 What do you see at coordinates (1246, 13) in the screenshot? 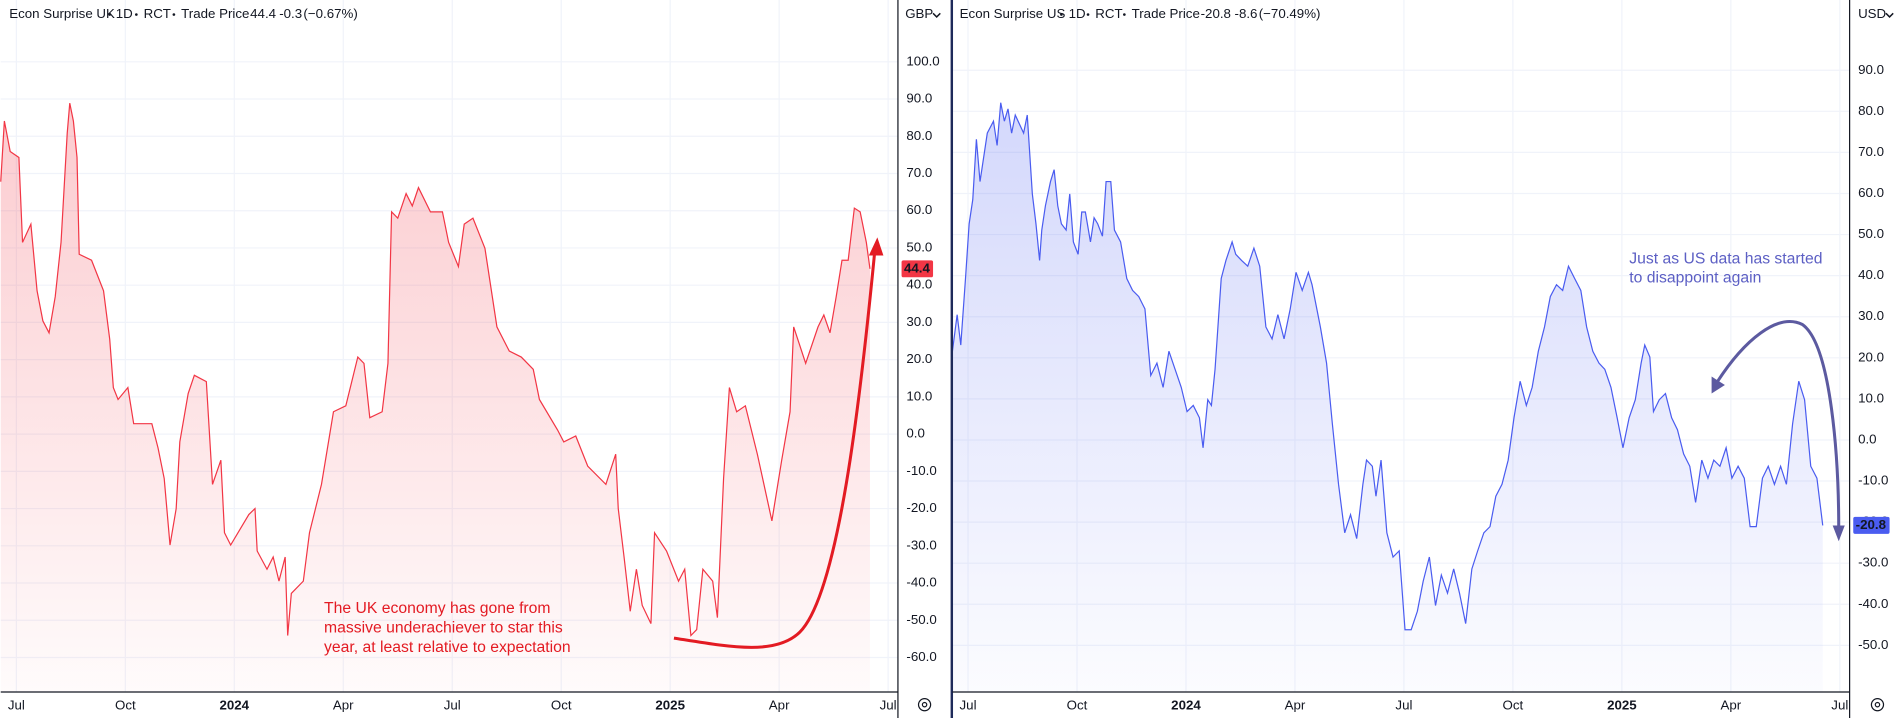
I see `legend-change: -8.6` at bounding box center [1246, 13].